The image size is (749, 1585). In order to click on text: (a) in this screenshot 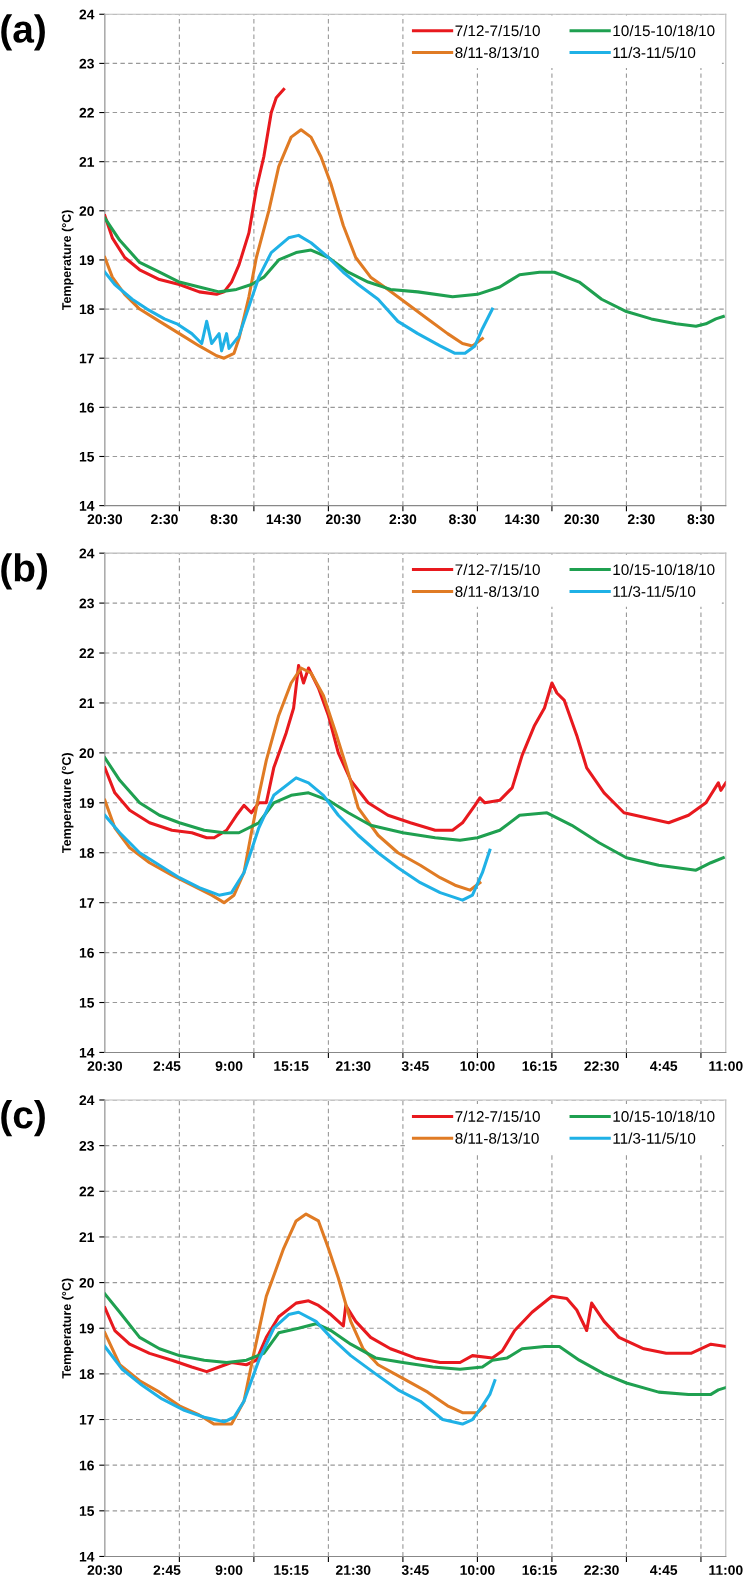, I will do `click(23, 32)`.